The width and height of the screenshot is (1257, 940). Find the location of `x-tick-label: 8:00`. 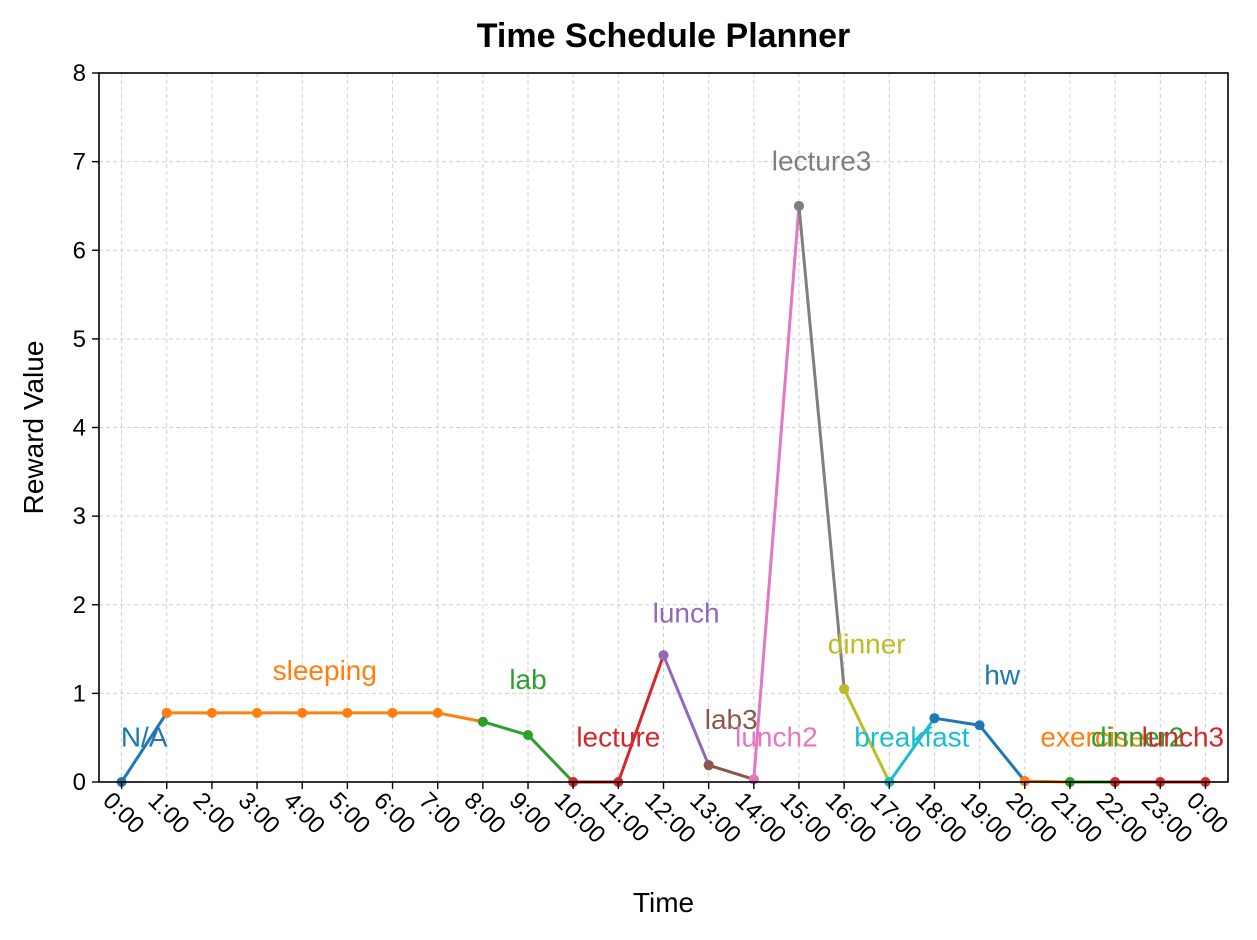

x-tick-label: 8:00 is located at coordinates (485, 813).